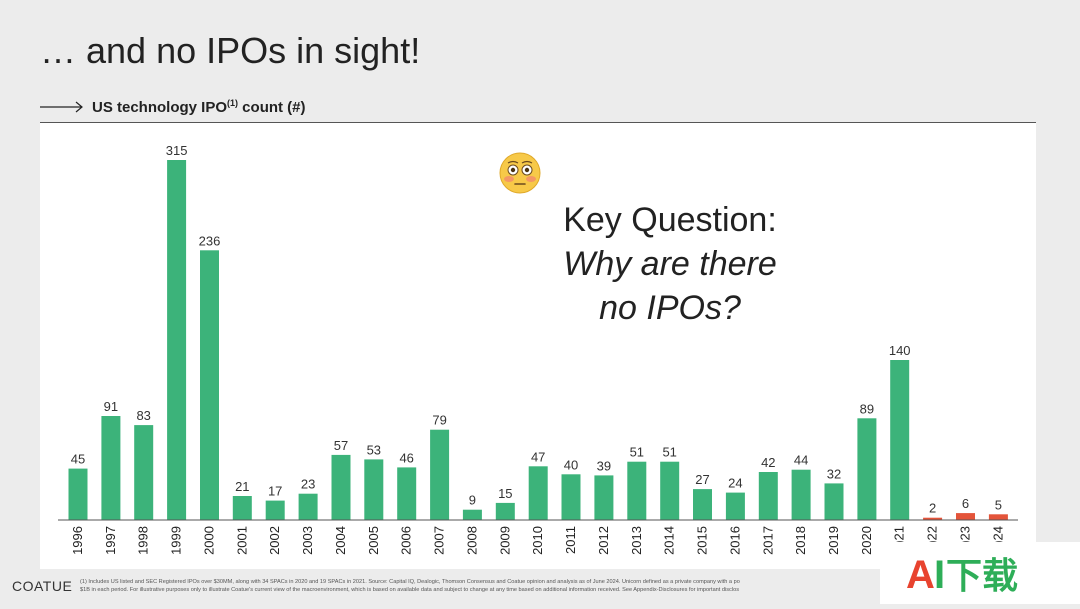  Describe the element at coordinates (834, 473) in the screenshot. I see `data-label-2019: 32` at that location.